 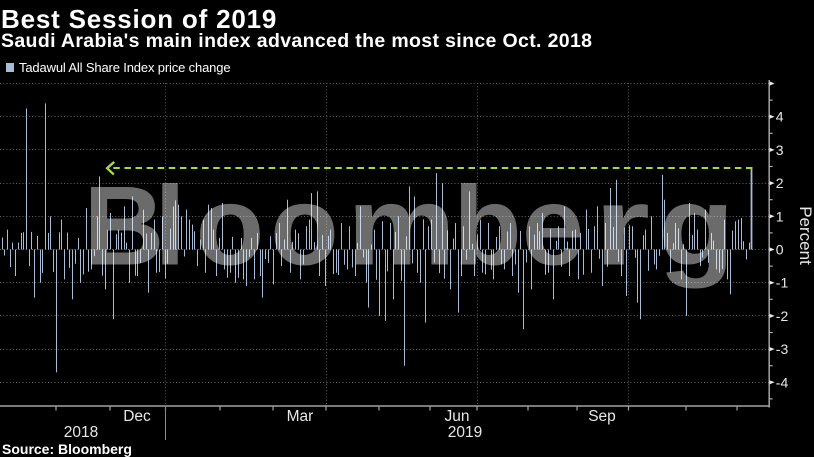 I want to click on svg-text: B, so click(x=124, y=226).